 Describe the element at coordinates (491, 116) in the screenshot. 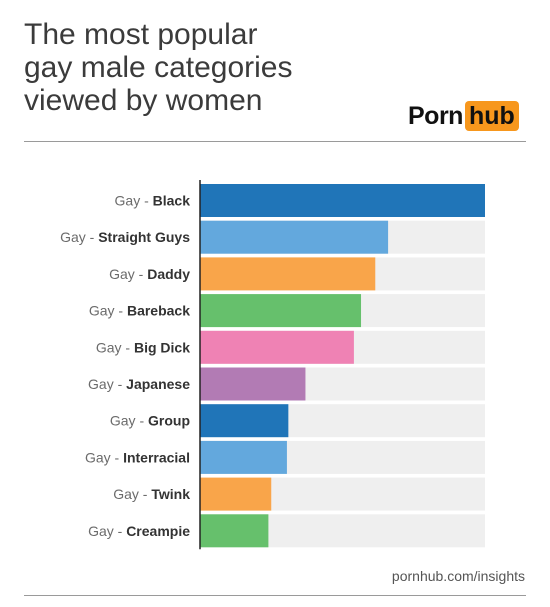

I see `logo-text-hub: hub` at that location.